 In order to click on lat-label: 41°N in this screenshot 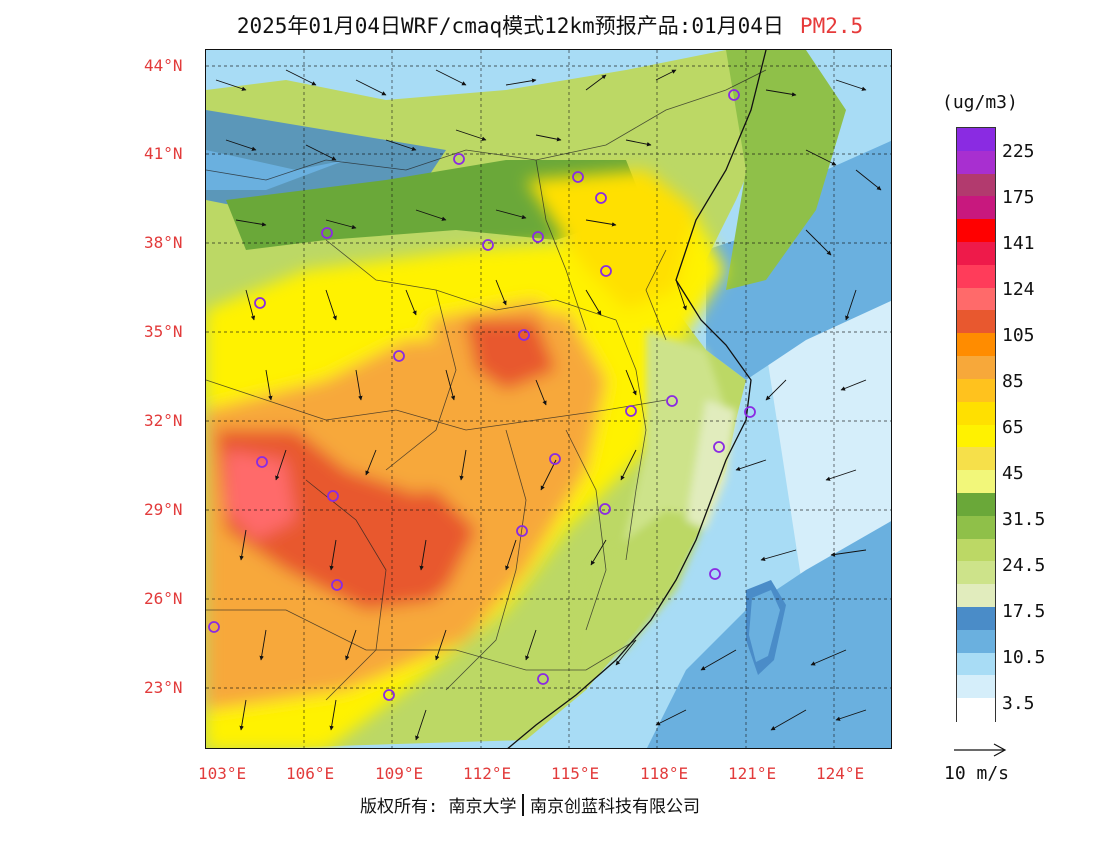, I will do `click(163, 153)`.